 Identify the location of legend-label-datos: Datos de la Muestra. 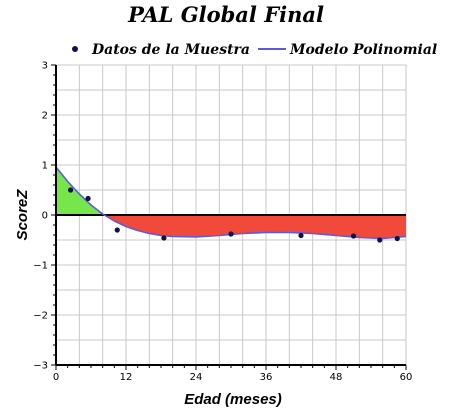
(170, 50).